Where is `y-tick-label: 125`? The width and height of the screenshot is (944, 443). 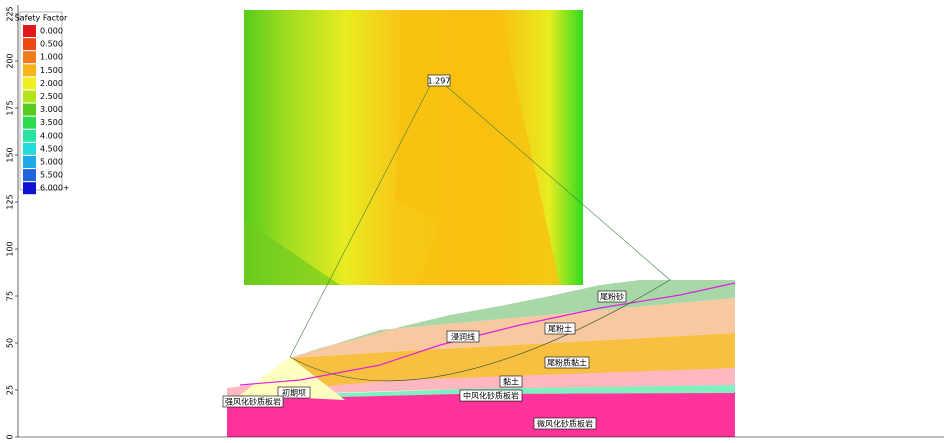 y-tick-label: 125 is located at coordinates (10, 201).